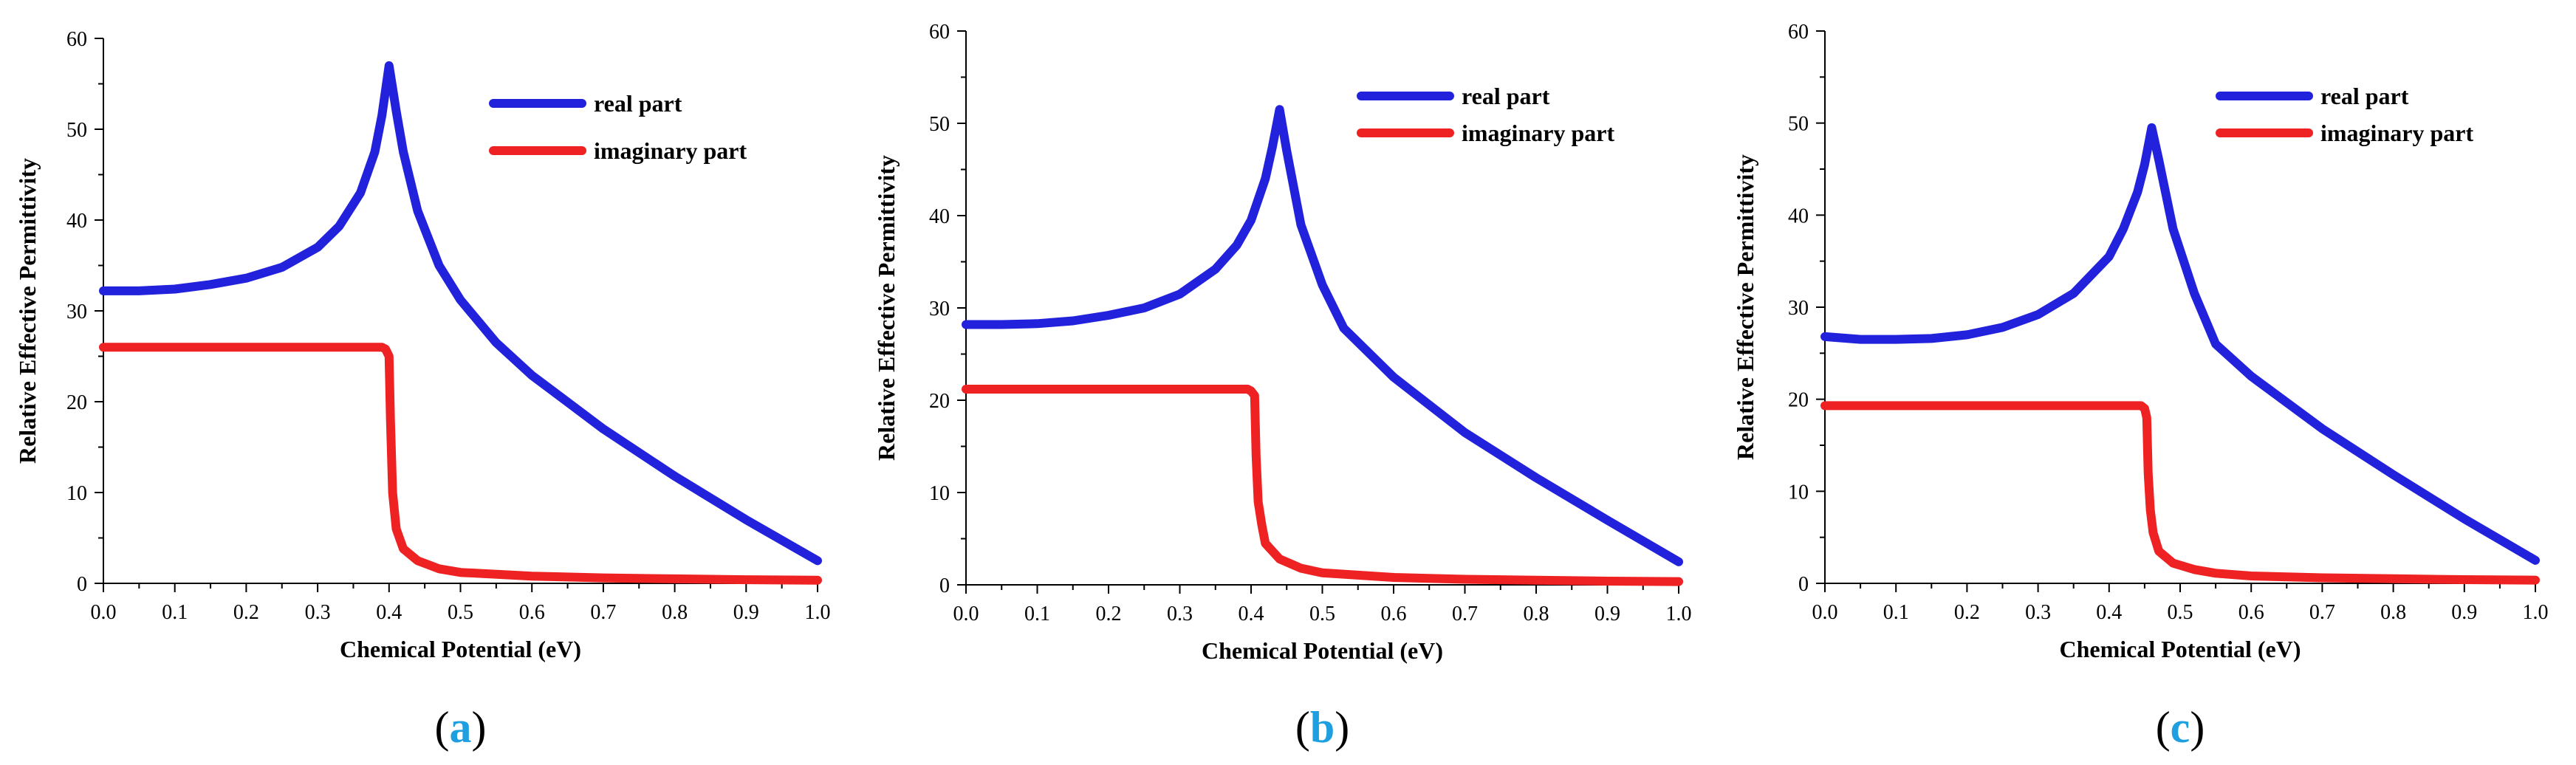 The height and width of the screenshot is (765, 2576). I want to click on panel-label: (c), so click(2180, 727).